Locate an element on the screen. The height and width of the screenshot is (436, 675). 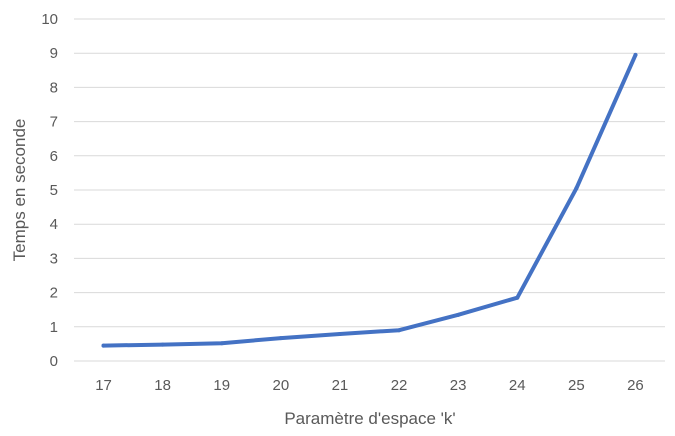
y-tick-label: 7 is located at coordinates (54, 122).